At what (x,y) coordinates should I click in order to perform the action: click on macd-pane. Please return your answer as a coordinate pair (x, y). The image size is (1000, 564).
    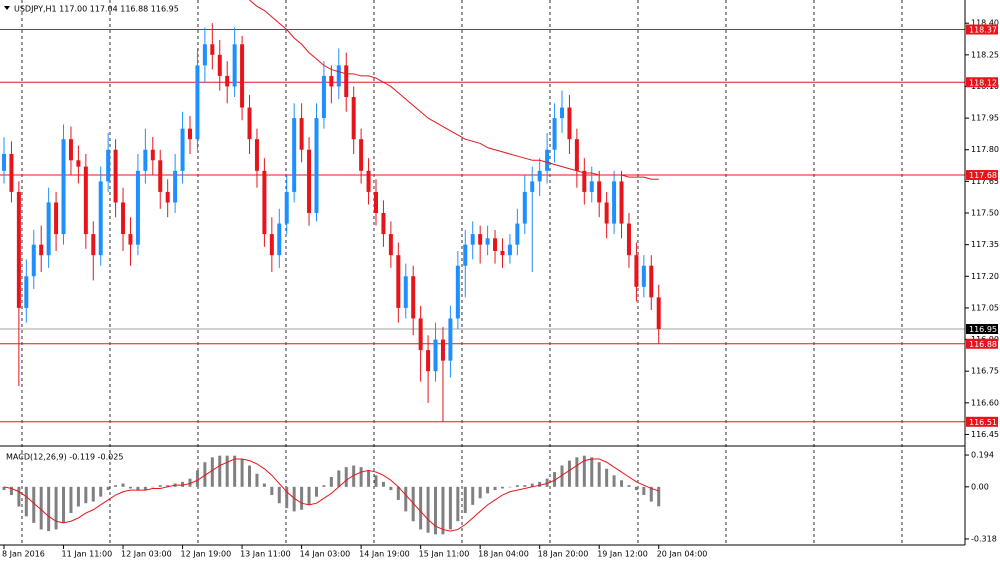
    Looking at the image, I should click on (331, 495).